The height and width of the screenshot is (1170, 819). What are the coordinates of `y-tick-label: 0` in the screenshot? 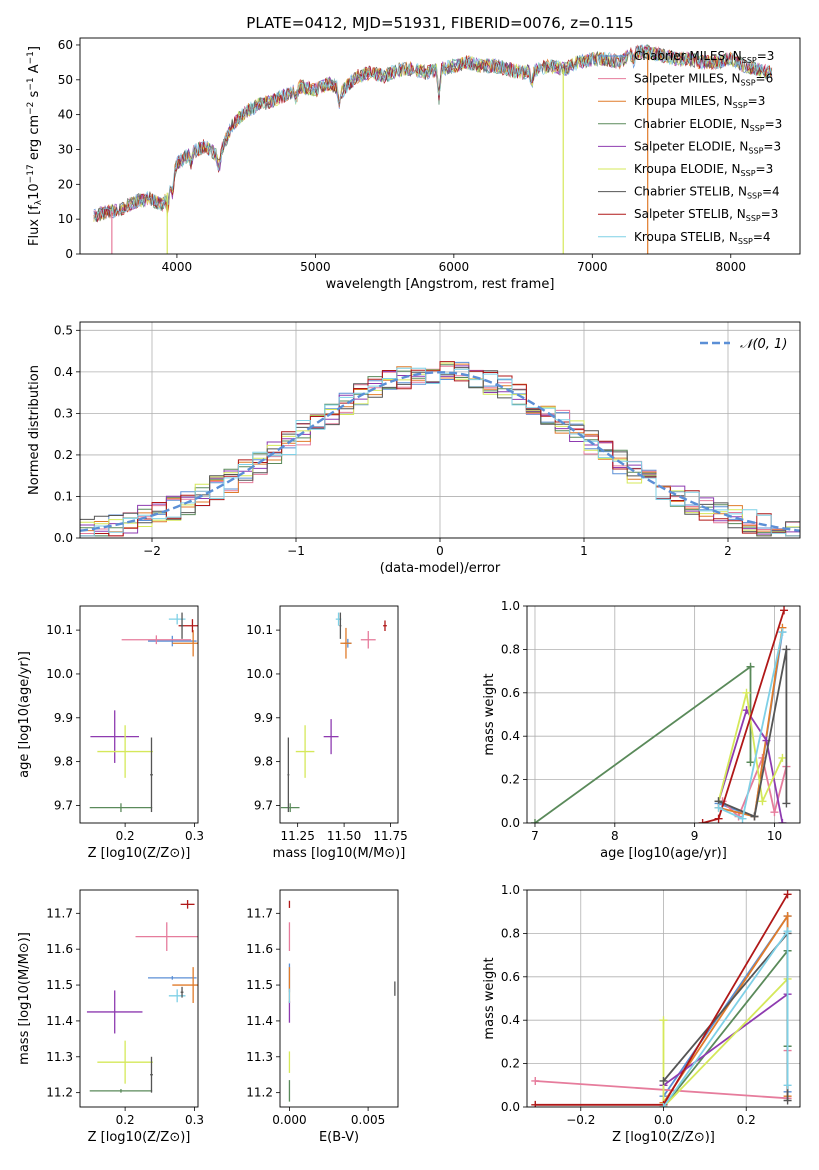 It's located at (69, 254).